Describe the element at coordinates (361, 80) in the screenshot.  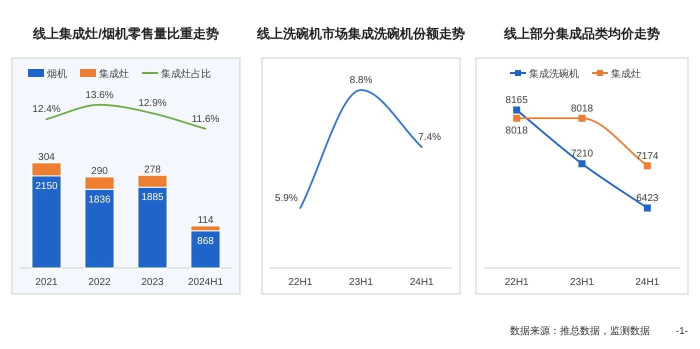
I see `data-label: 8.8%` at that location.